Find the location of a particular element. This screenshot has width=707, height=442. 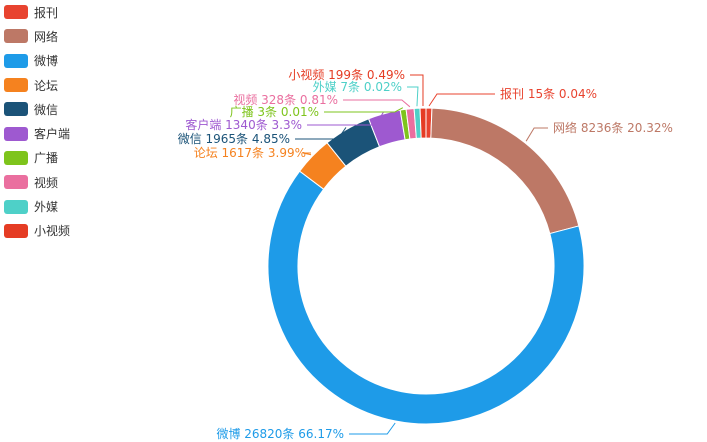

legend-item: 论坛 is located at coordinates (37, 85).